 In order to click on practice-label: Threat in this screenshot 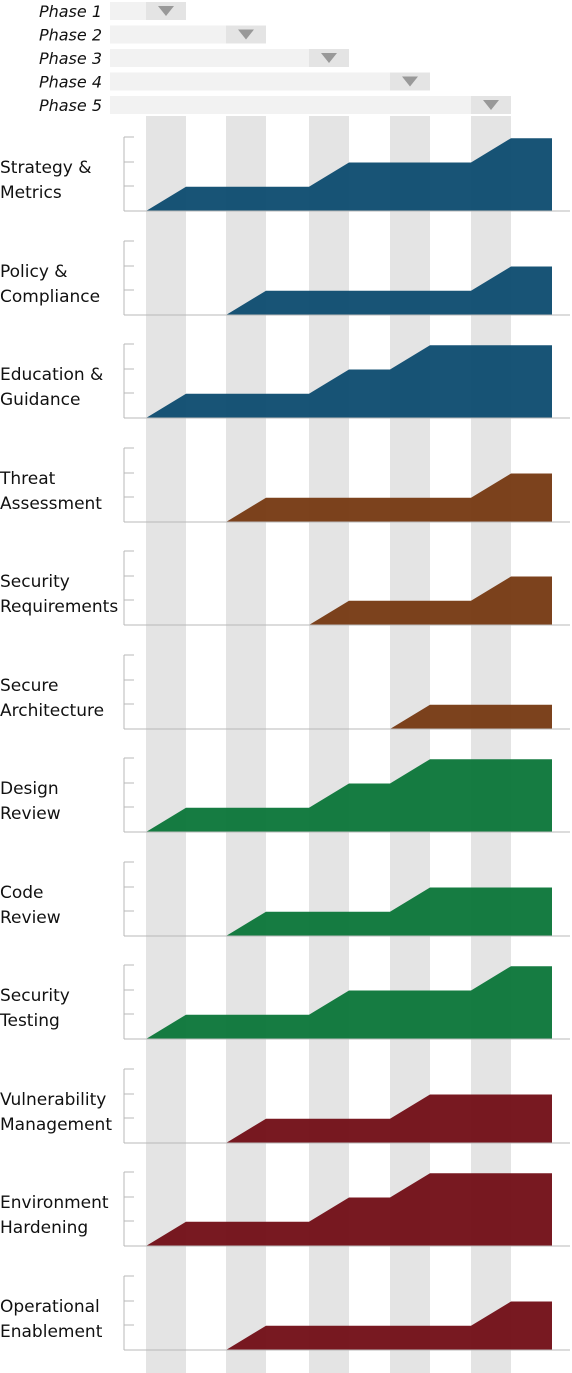, I will do `click(28, 479)`.